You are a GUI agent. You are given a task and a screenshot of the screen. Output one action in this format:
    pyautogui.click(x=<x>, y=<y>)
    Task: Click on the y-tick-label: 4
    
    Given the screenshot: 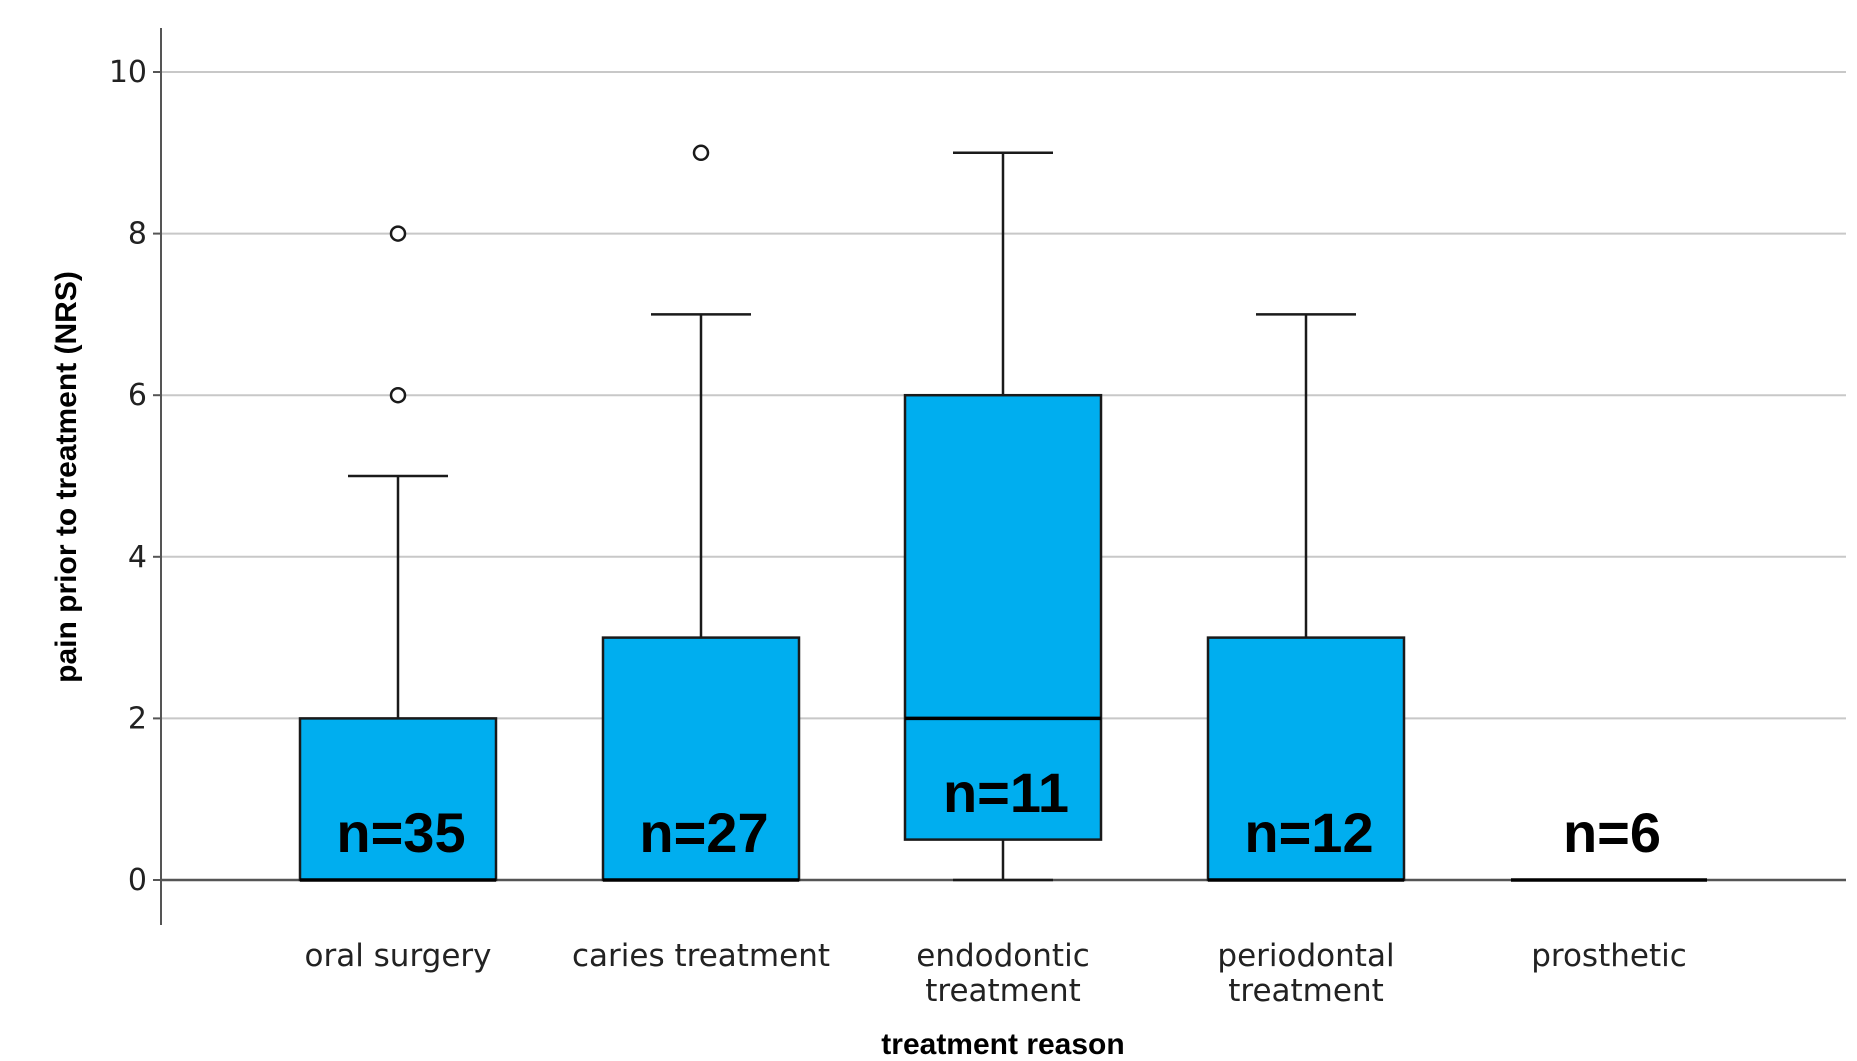 What is the action you would take?
    pyautogui.click(x=137, y=557)
    